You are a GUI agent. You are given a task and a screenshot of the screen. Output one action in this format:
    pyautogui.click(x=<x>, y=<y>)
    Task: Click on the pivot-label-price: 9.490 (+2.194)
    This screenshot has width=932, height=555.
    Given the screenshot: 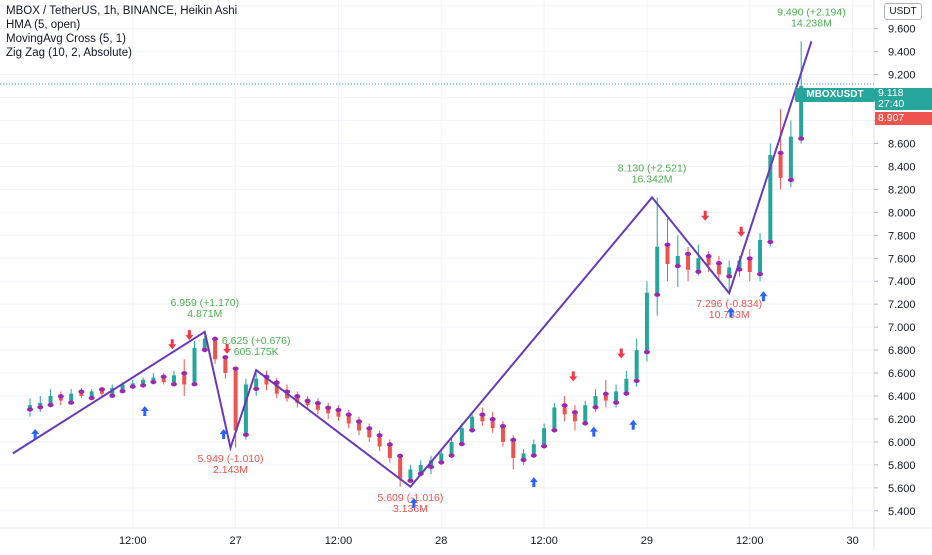 What is the action you would take?
    pyautogui.click(x=811, y=12)
    